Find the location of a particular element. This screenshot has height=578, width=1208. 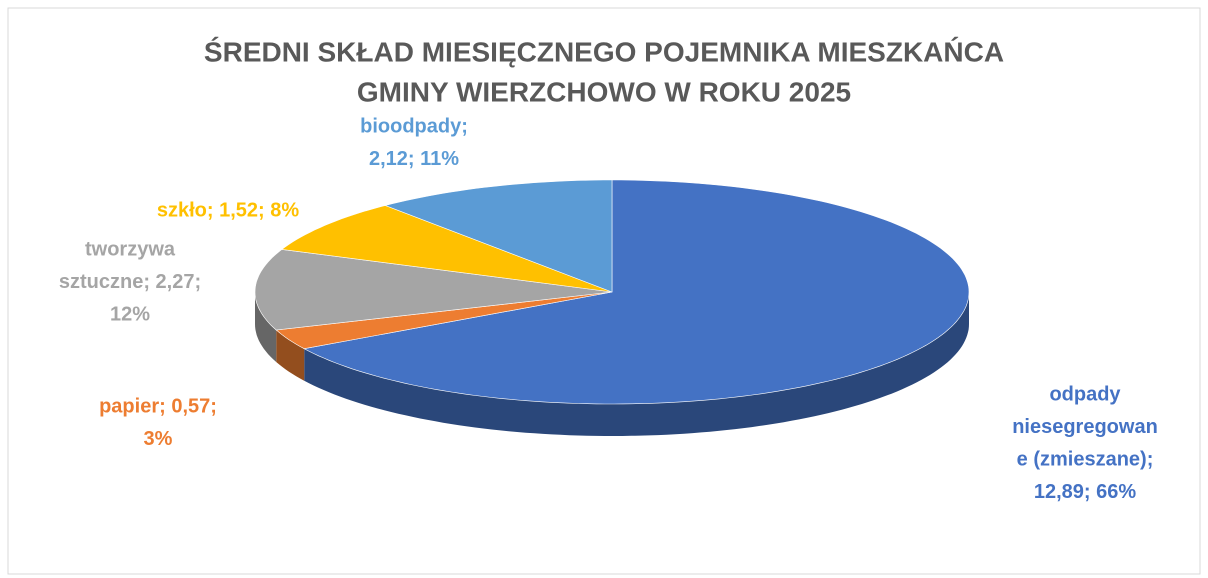

data-label: niesegregowan is located at coordinates (1085, 427).